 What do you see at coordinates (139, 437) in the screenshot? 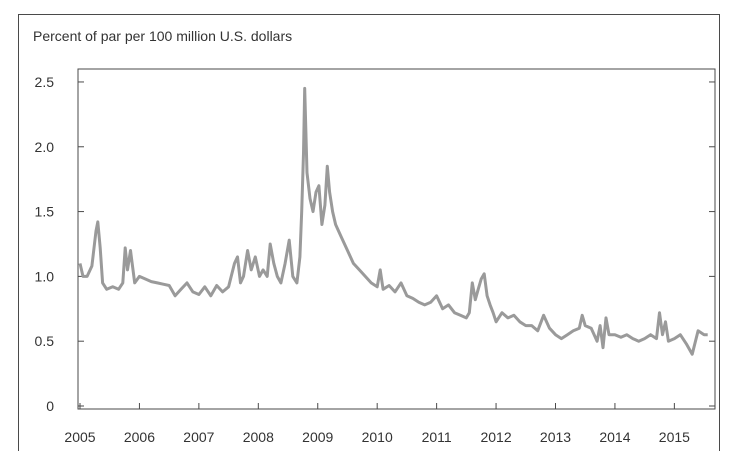
I see `x-tick-label: 2006` at bounding box center [139, 437].